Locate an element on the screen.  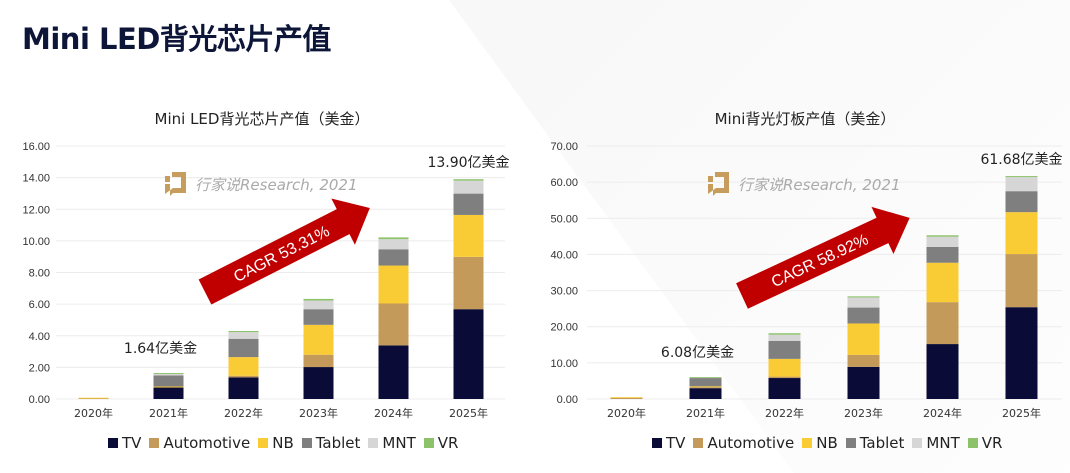
bar-segment-vr-2024年 is located at coordinates (942, 236).